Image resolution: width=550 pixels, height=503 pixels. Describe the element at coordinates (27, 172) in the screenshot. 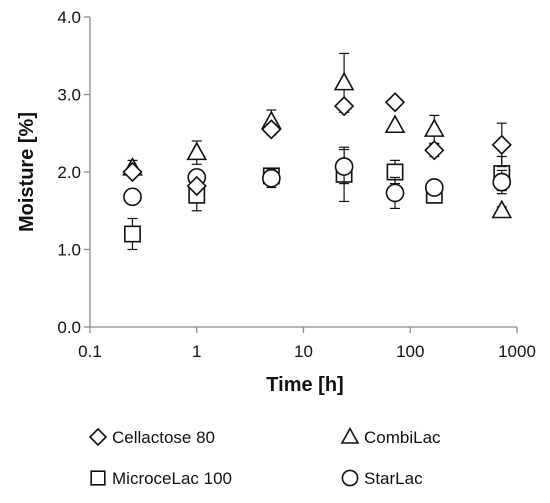

I see `y-axis-label: Moisture [%]` at that location.